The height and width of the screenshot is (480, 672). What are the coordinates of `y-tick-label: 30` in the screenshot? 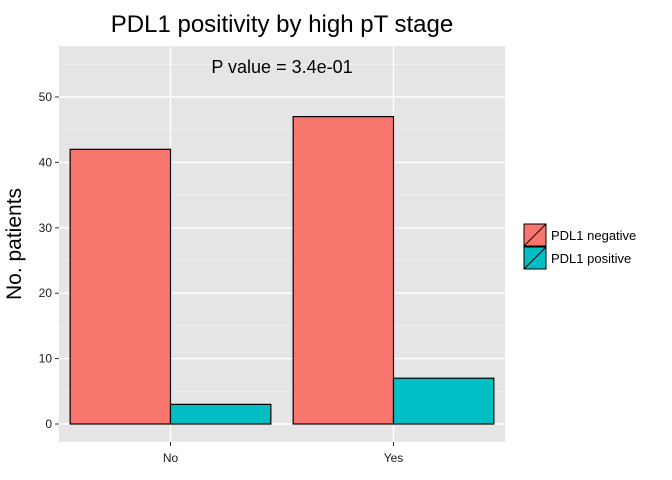 It's located at (46, 228).